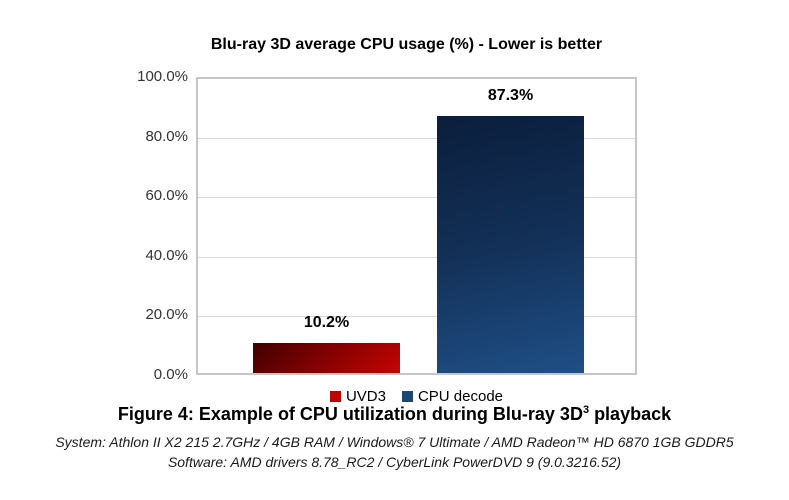  I want to click on legend-label-uvd3: UVD3, so click(365, 396).